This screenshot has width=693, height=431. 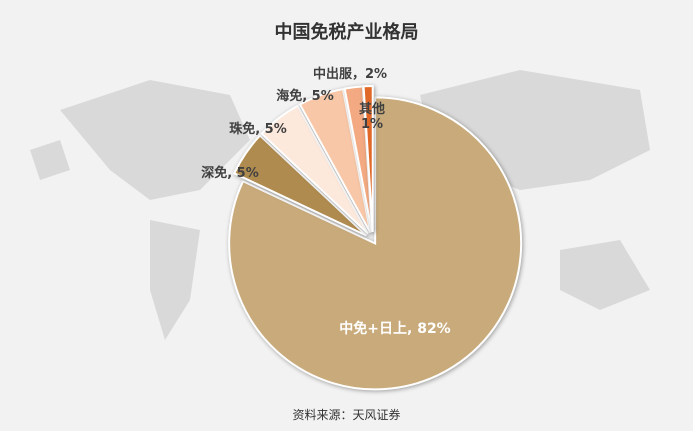 What do you see at coordinates (230, 173) in the screenshot?
I see `data-label: 深免, 5%` at bounding box center [230, 173].